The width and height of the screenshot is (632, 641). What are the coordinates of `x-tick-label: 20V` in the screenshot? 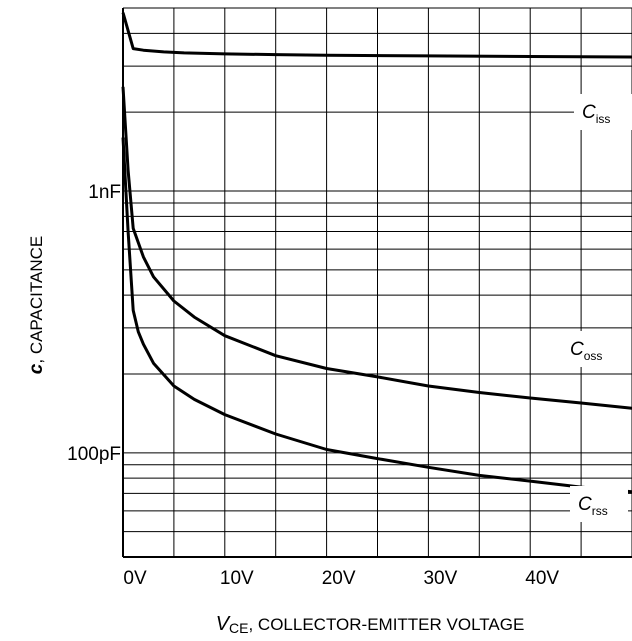 It's located at (339, 578).